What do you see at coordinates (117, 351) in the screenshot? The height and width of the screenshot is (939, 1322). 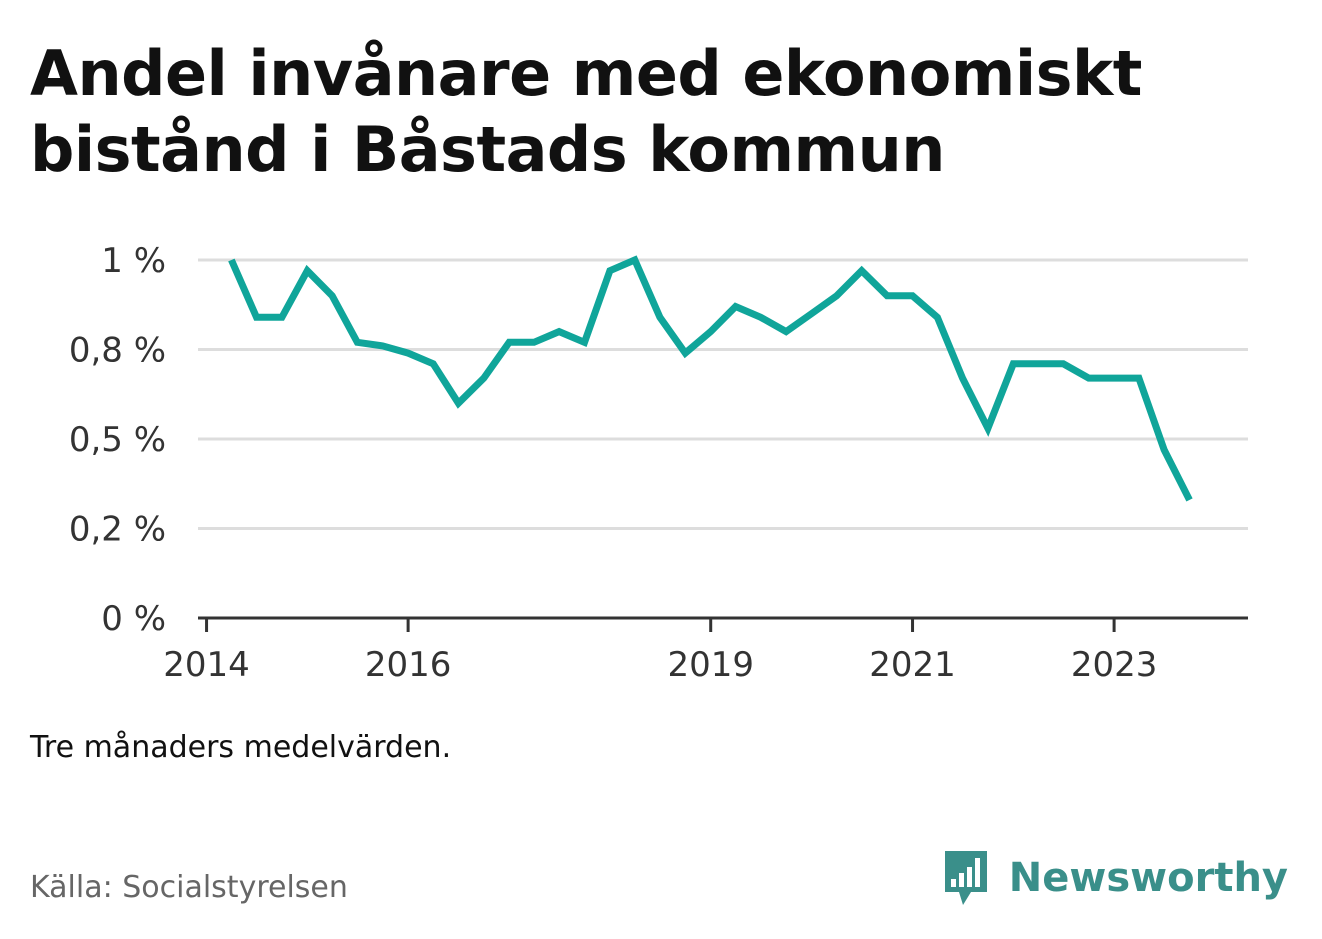 I see `y-tick-label: 0,8 %` at bounding box center [117, 351].